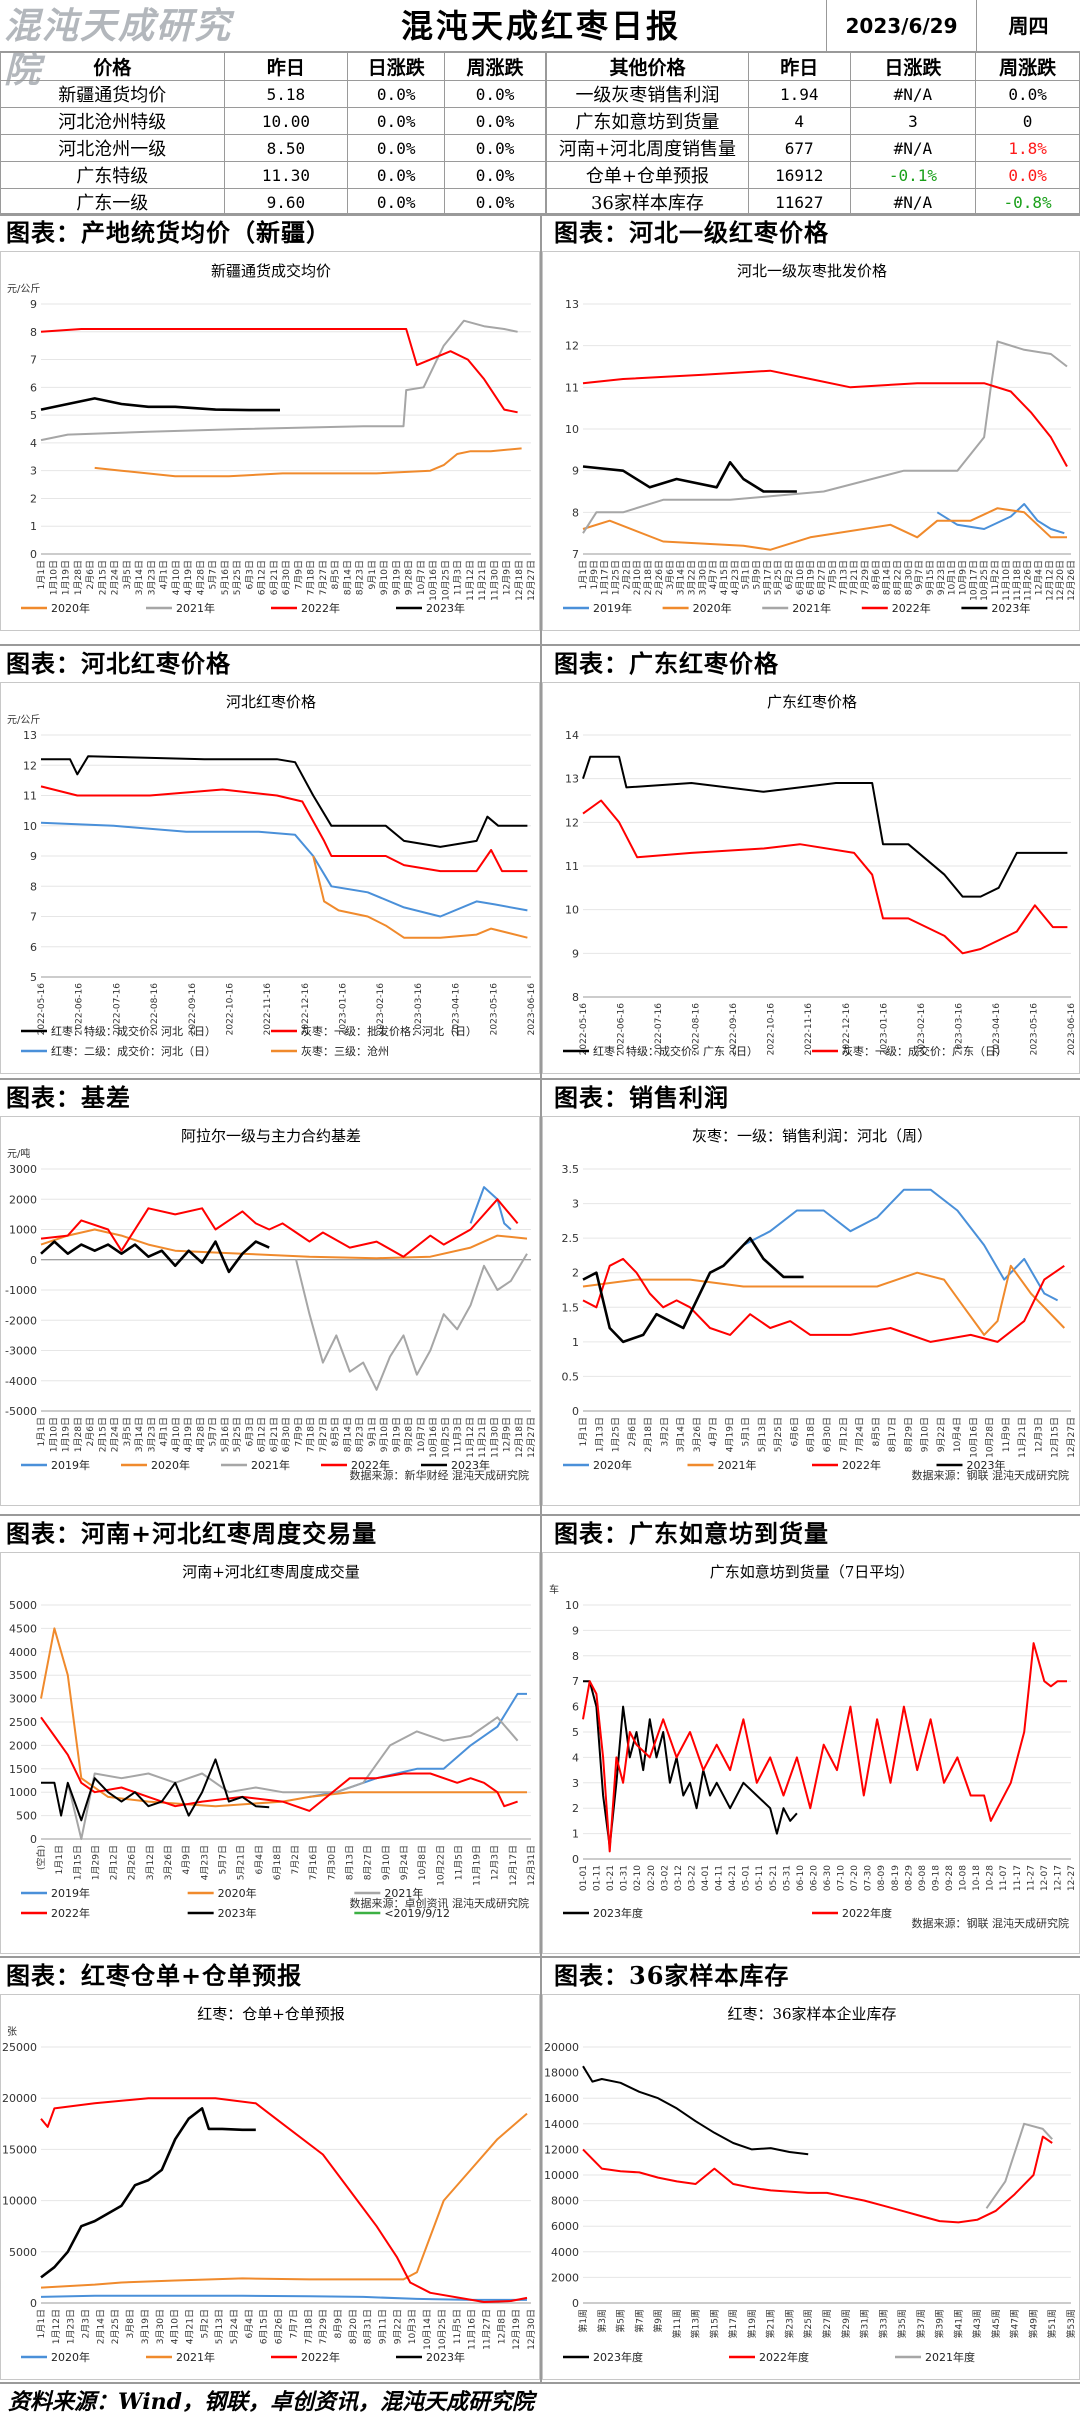  What do you see at coordinates (482, 580) in the screenshot?
I see `x-tick-label: 11月21日` at bounding box center [482, 580].